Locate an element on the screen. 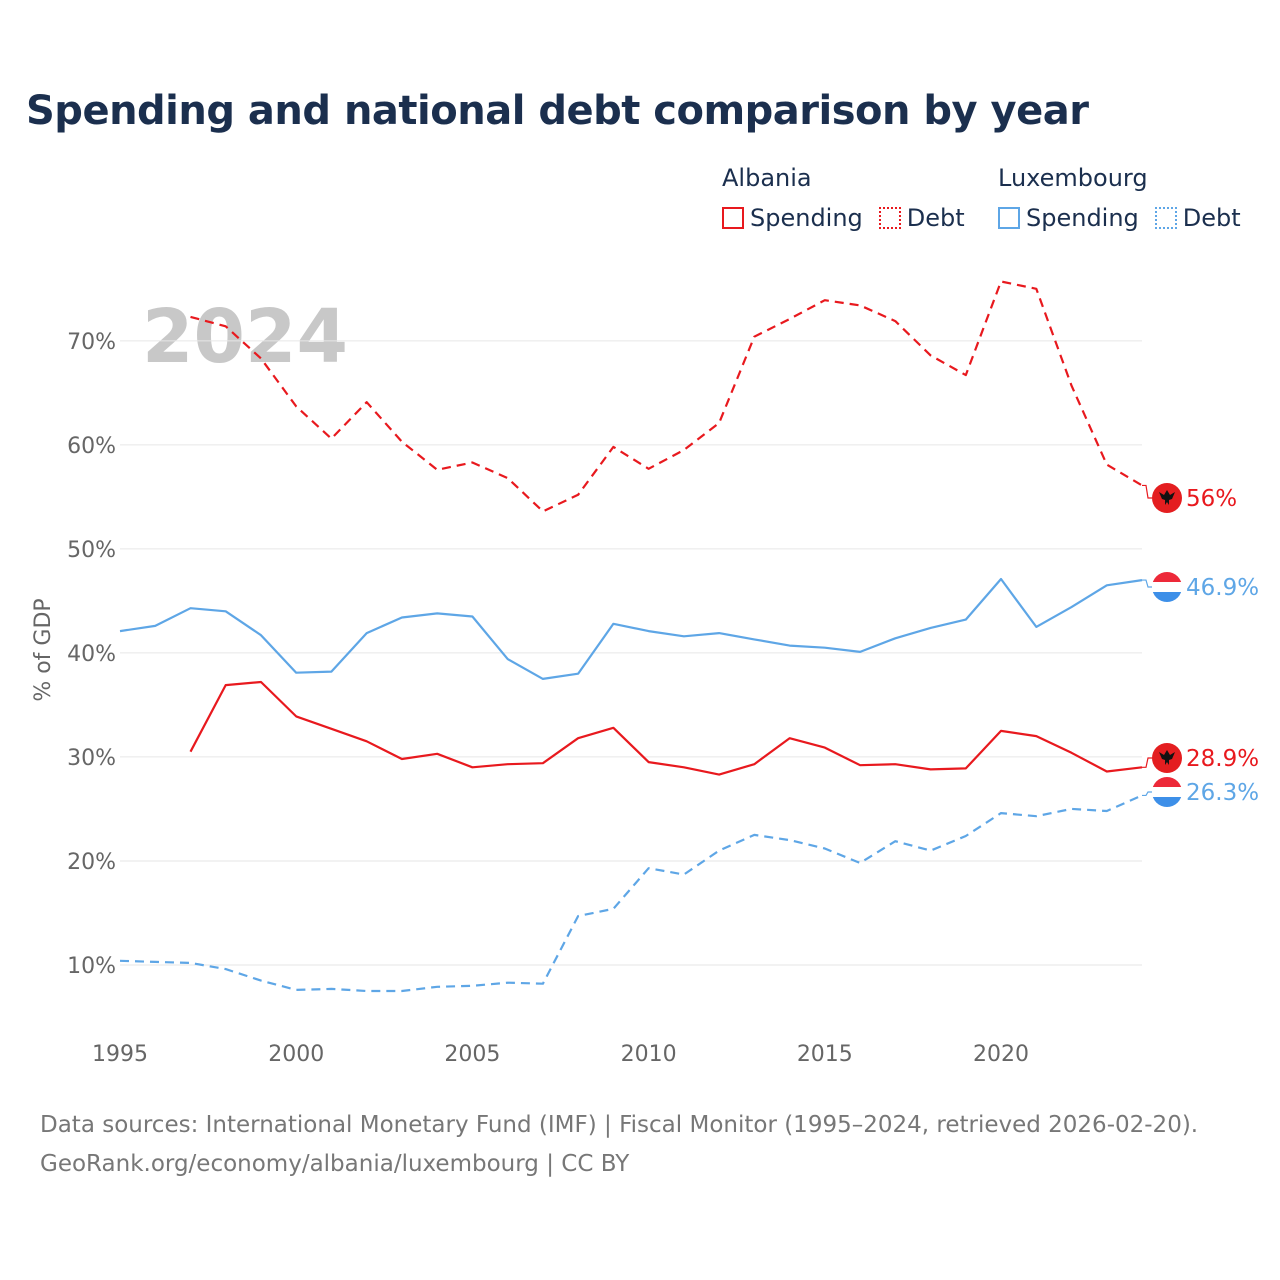  series-line-albania-spending is located at coordinates (666, 728).